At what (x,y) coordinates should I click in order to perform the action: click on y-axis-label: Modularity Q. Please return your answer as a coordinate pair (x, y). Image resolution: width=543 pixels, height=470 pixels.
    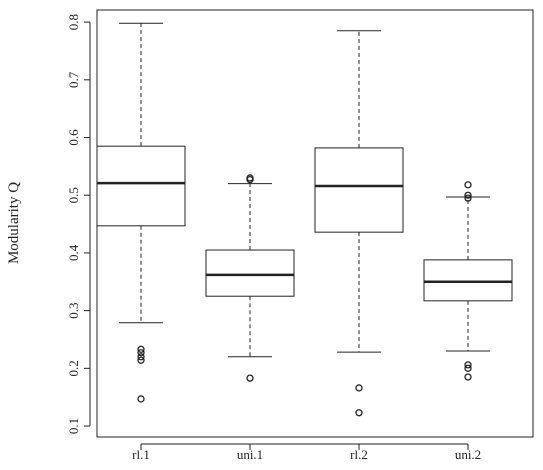
    Looking at the image, I should click on (14, 223).